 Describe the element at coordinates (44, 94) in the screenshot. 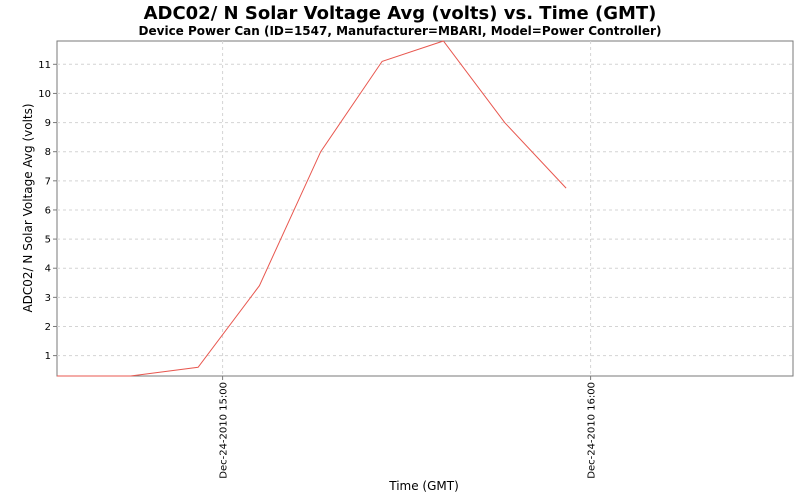

I see `y-tick-label: 10` at that location.